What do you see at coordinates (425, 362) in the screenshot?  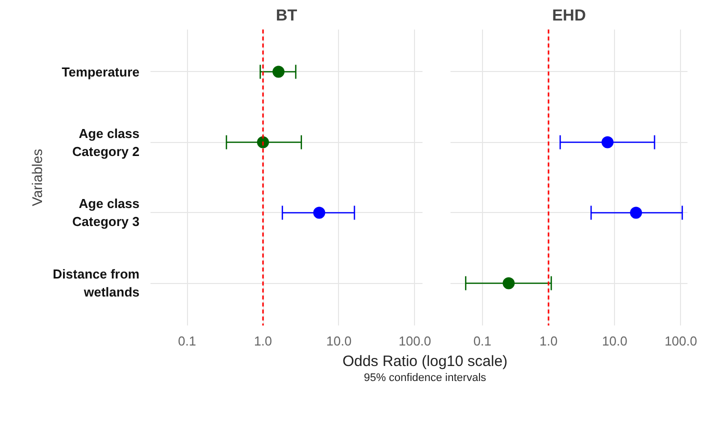 I see `x-axis-title: Odds Ratio (log10 scale)` at bounding box center [425, 362].